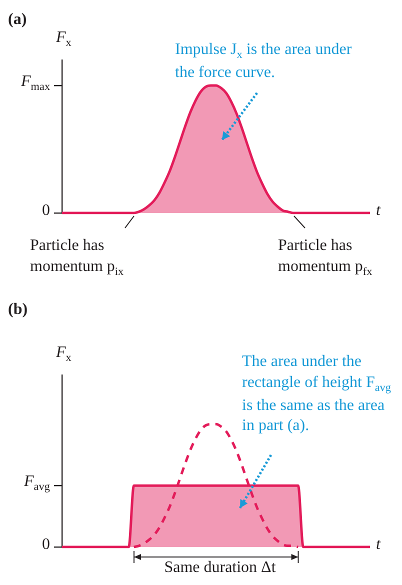 Image resolution: width=402 pixels, height=585 pixels. I want to click on text: F$_{max}$, so click(35, 83).